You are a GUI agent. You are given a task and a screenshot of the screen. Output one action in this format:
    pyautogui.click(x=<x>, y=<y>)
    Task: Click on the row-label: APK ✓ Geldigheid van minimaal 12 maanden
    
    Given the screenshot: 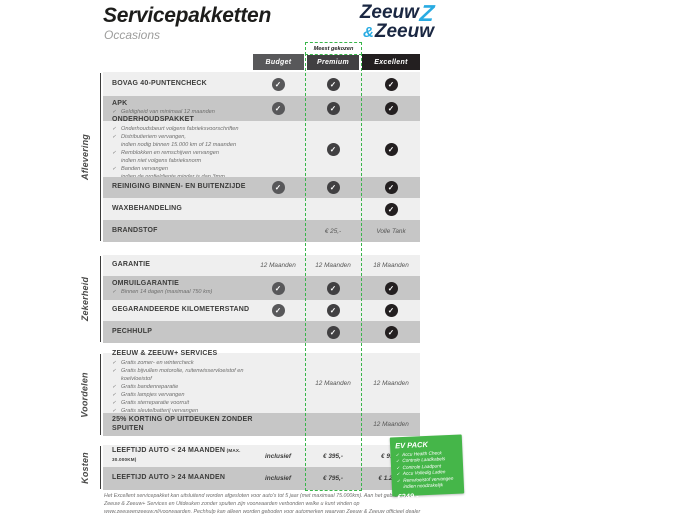 What is the action you would take?
    pyautogui.click(x=185, y=108)
    